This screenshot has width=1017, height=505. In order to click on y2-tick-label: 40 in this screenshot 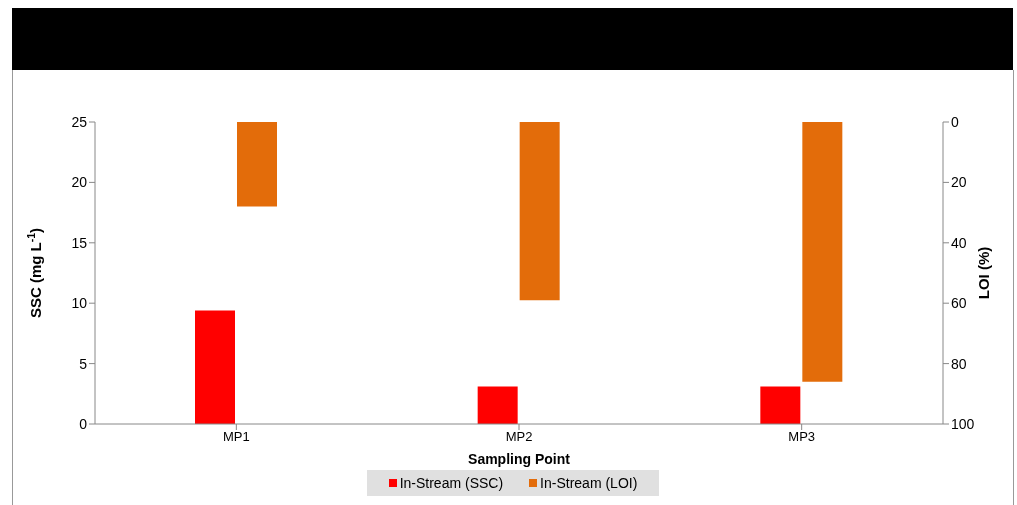, I will do `click(959, 242)`.